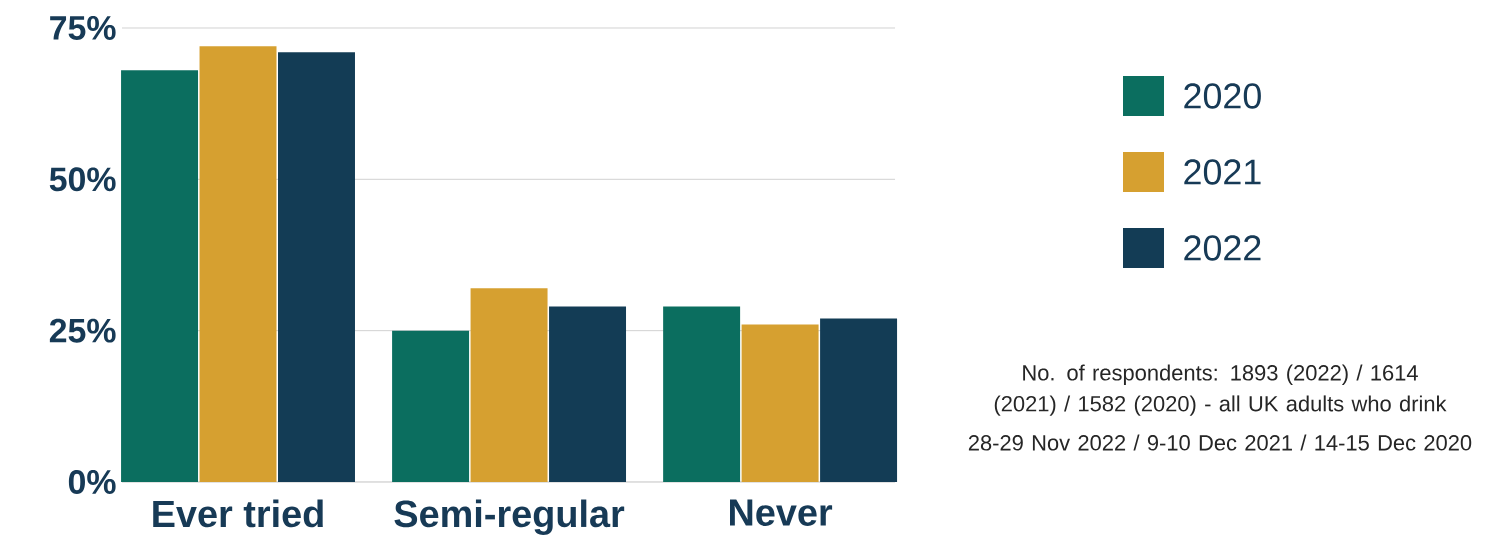 This screenshot has height=551, width=1493. What do you see at coordinates (1220, 442) in the screenshot?
I see `text: 28-29 Nov 2022 / 9-10 Dec 2021 / 14-15 Dec 2020` at bounding box center [1220, 442].